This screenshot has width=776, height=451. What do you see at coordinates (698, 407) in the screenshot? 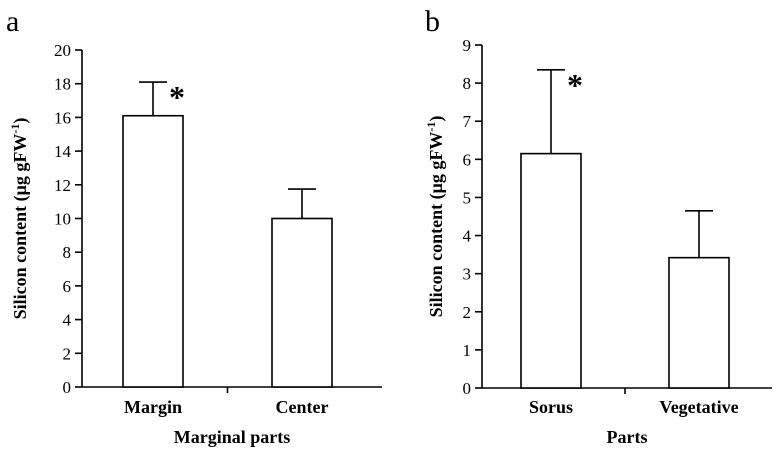
I see `x-category-label: Vegetative` at bounding box center [698, 407].